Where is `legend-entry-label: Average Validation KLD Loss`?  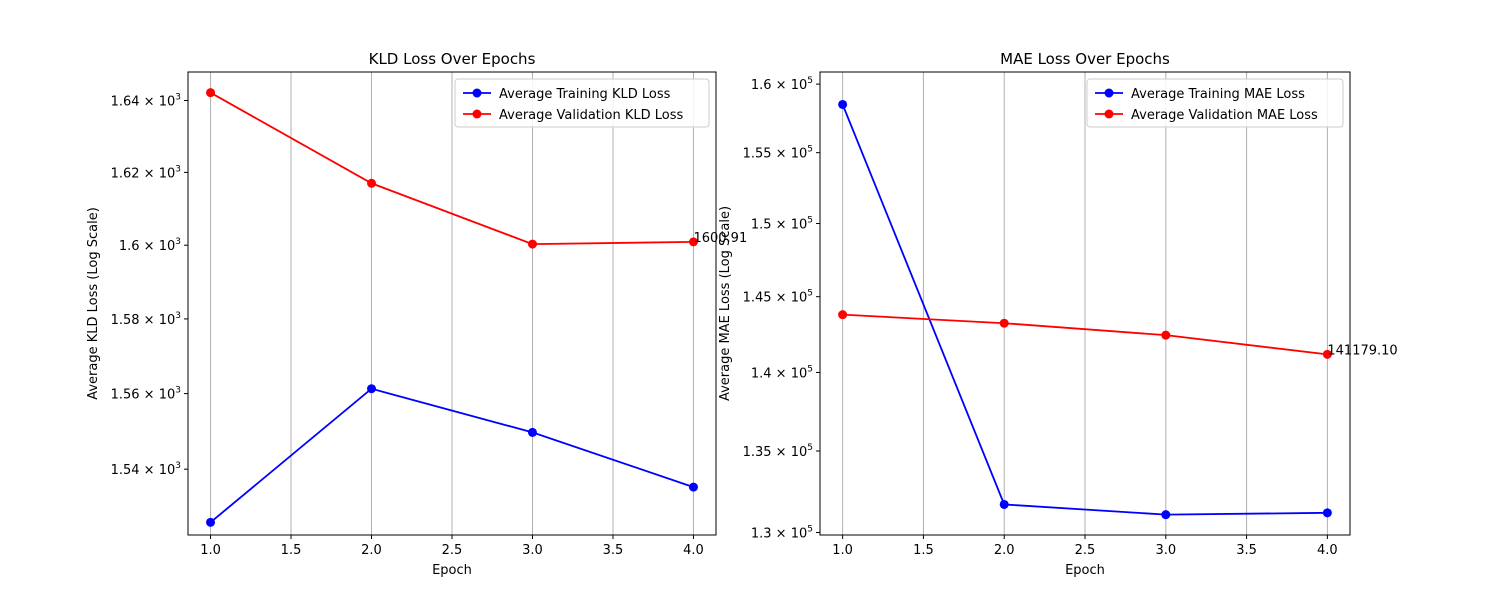
legend-entry-label: Average Validation KLD Loss is located at coordinates (591, 115).